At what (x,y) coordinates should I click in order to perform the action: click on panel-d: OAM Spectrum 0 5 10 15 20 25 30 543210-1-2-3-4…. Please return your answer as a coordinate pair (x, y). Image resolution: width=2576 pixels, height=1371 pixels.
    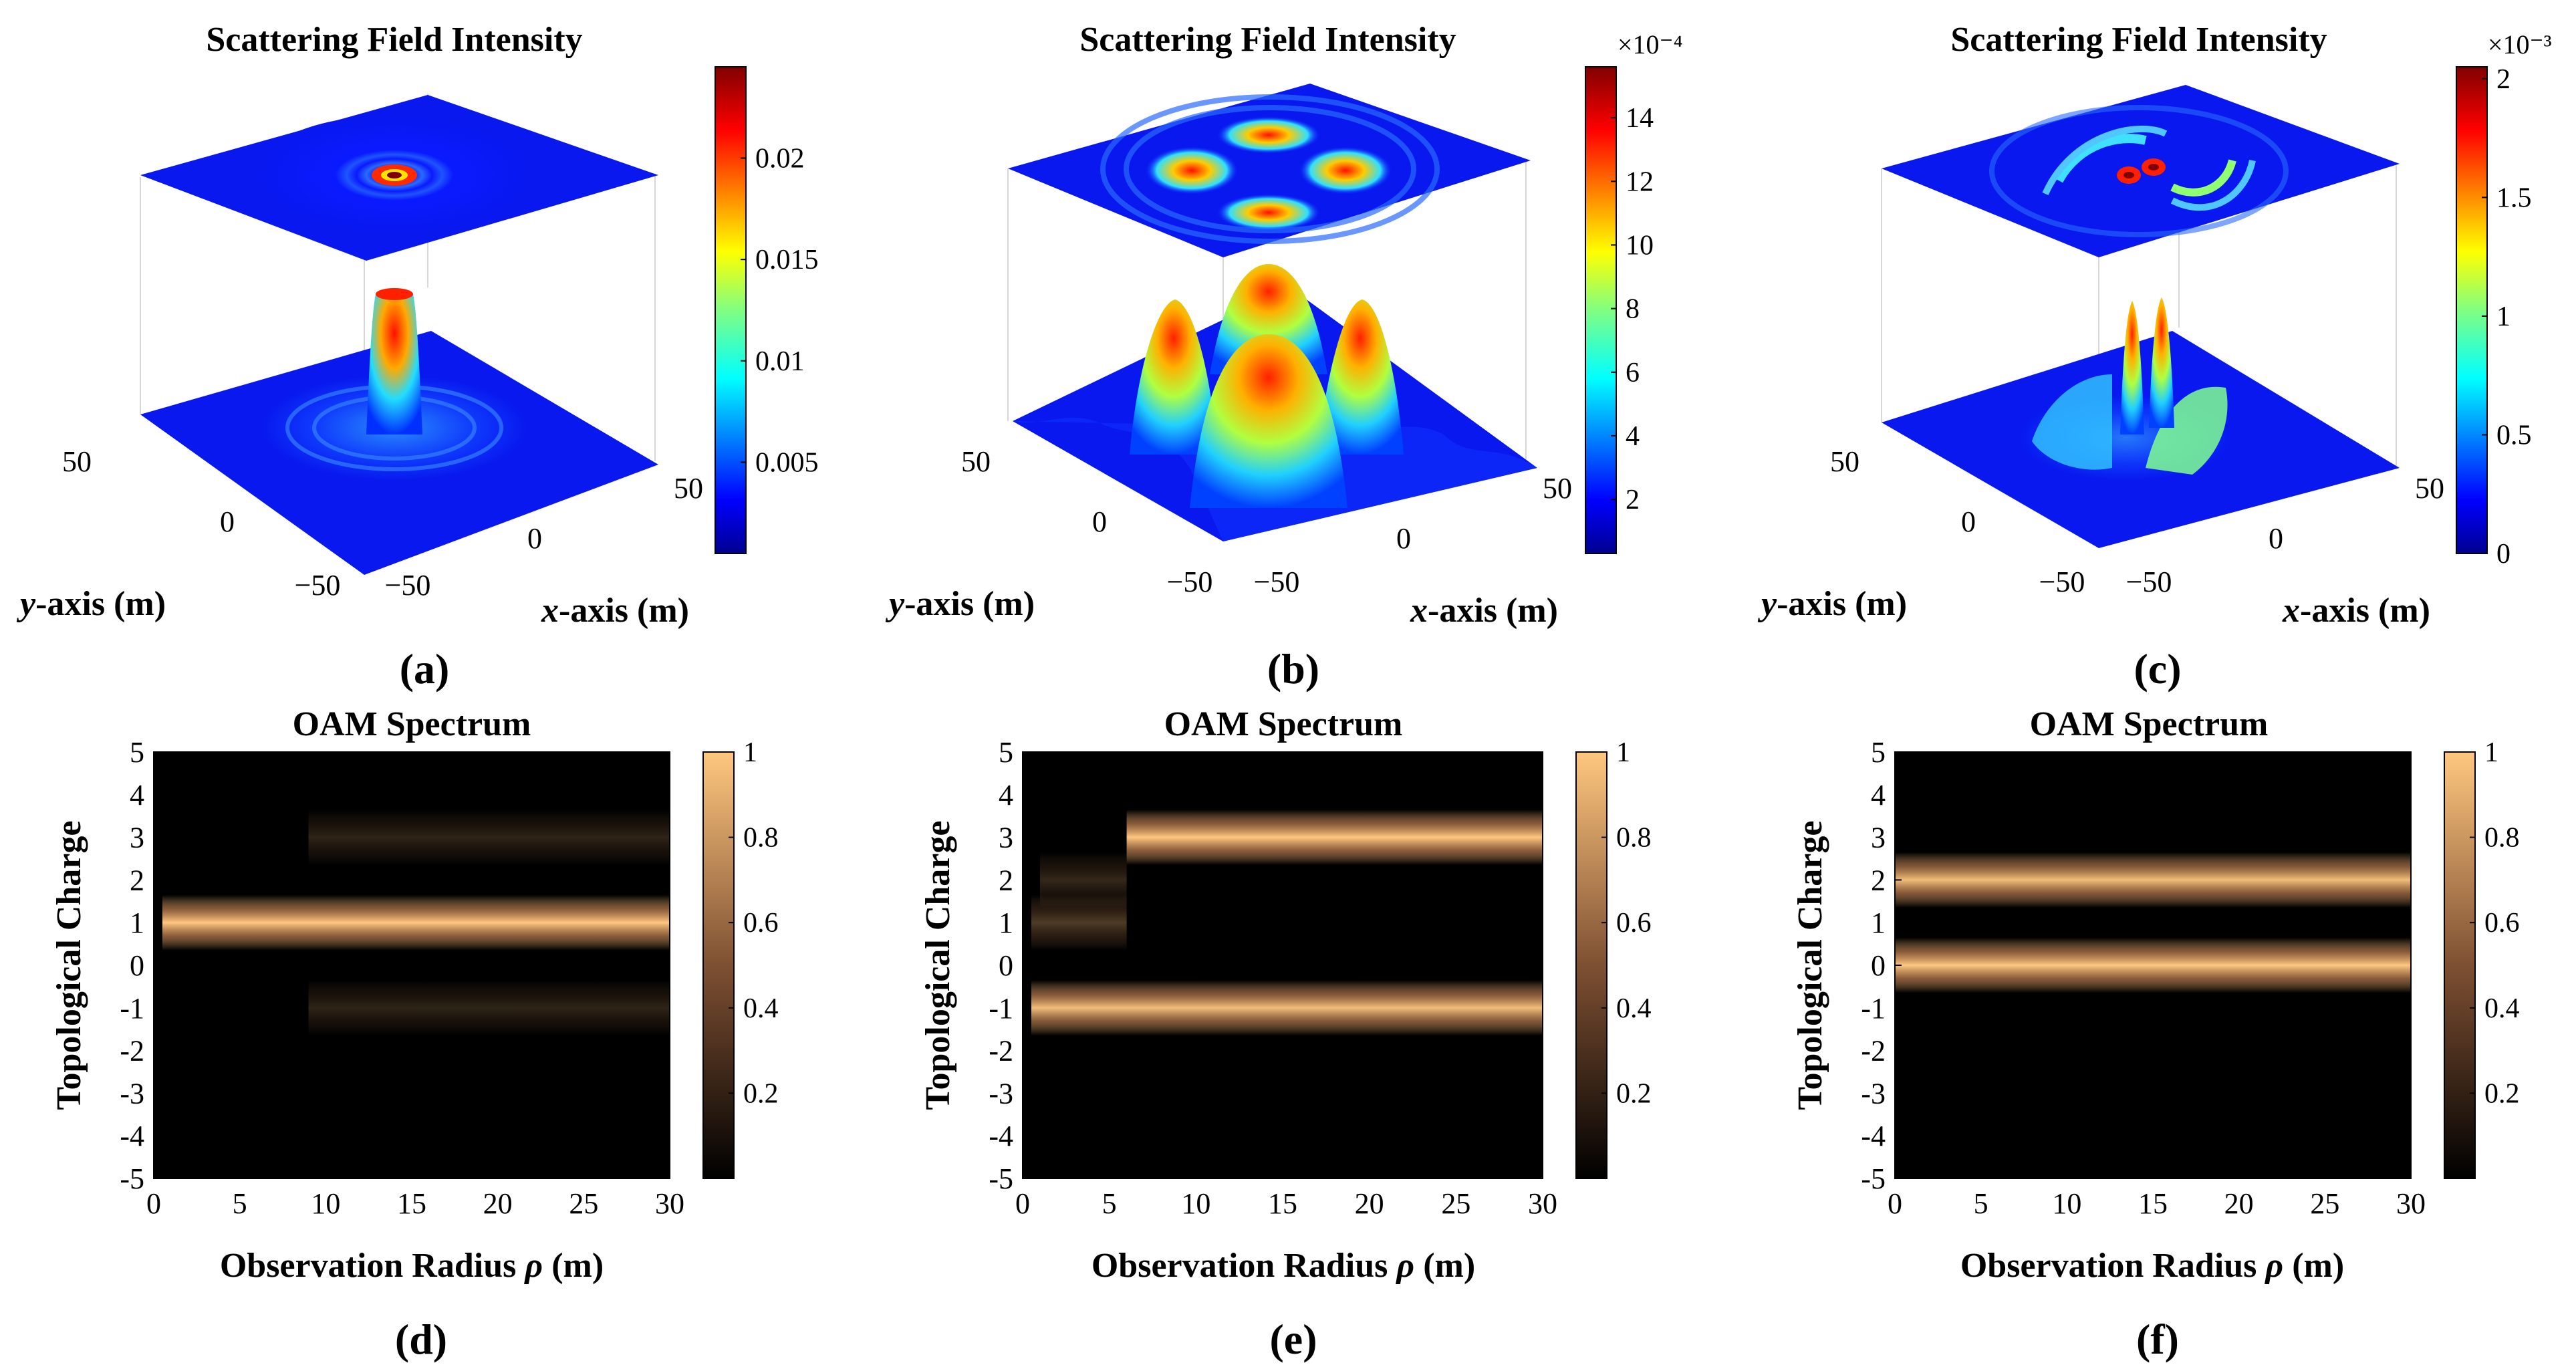
    Looking at the image, I should click on (415, 1034).